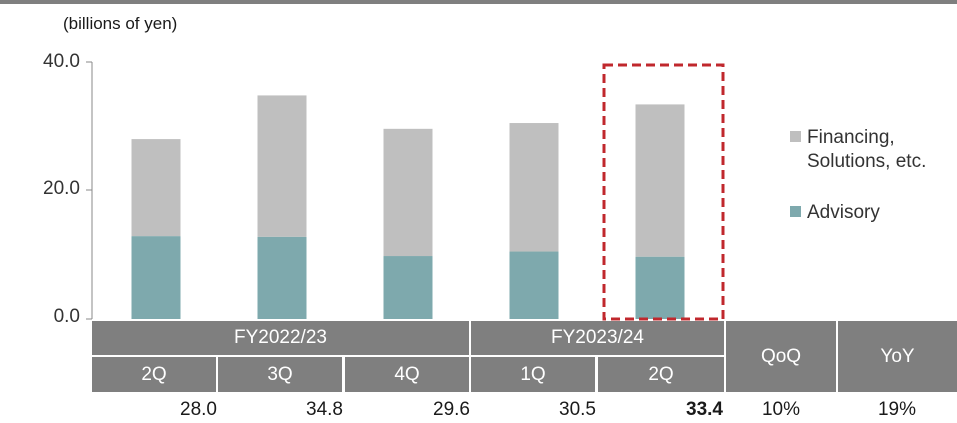  I want to click on y-tick-40: 40.0, so click(61, 61).